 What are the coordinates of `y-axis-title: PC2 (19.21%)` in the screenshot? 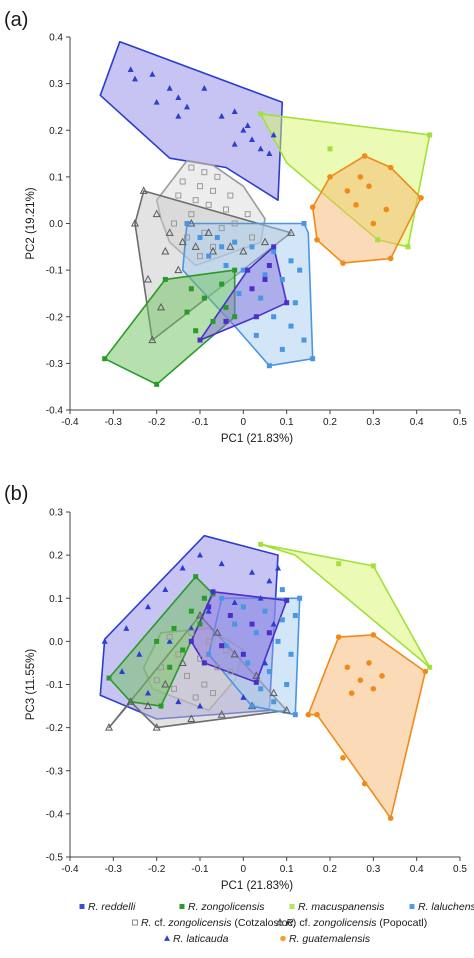 It's located at (31, 223).